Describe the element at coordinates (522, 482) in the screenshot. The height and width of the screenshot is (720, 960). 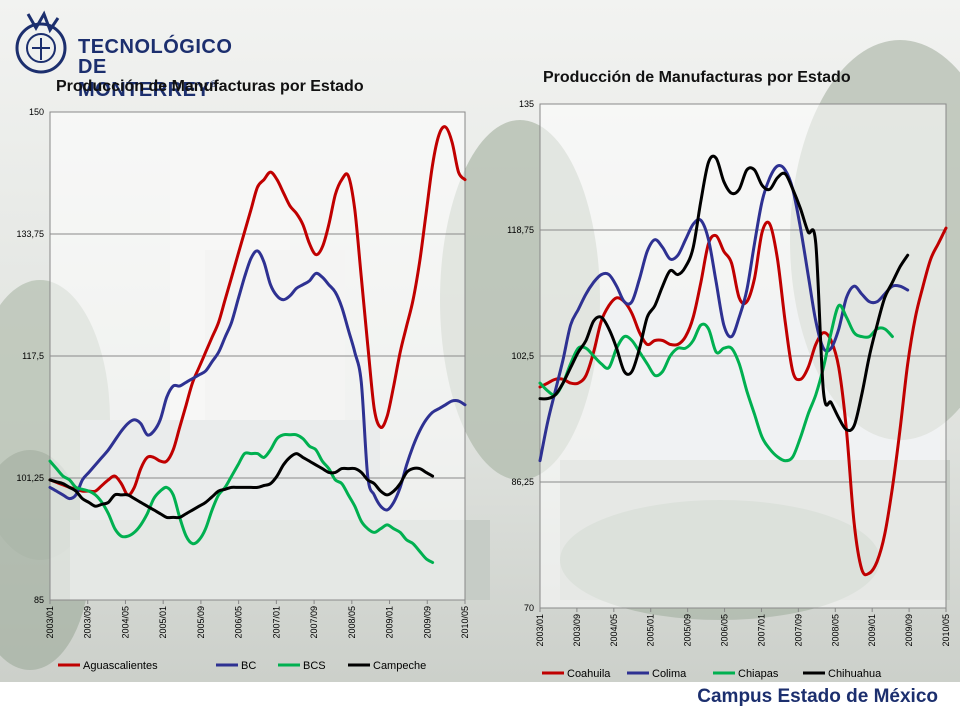
I see `y-tick-label: 86,25` at that location.